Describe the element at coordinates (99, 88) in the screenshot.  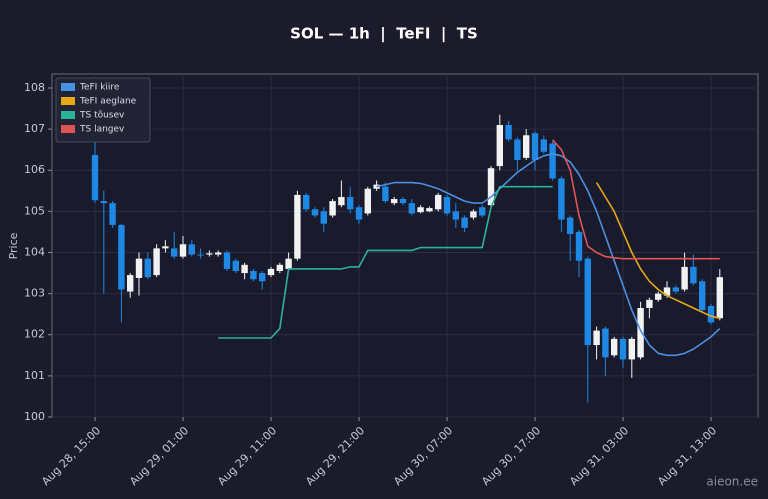
I see `legend-label: TeFI kiire` at that location.